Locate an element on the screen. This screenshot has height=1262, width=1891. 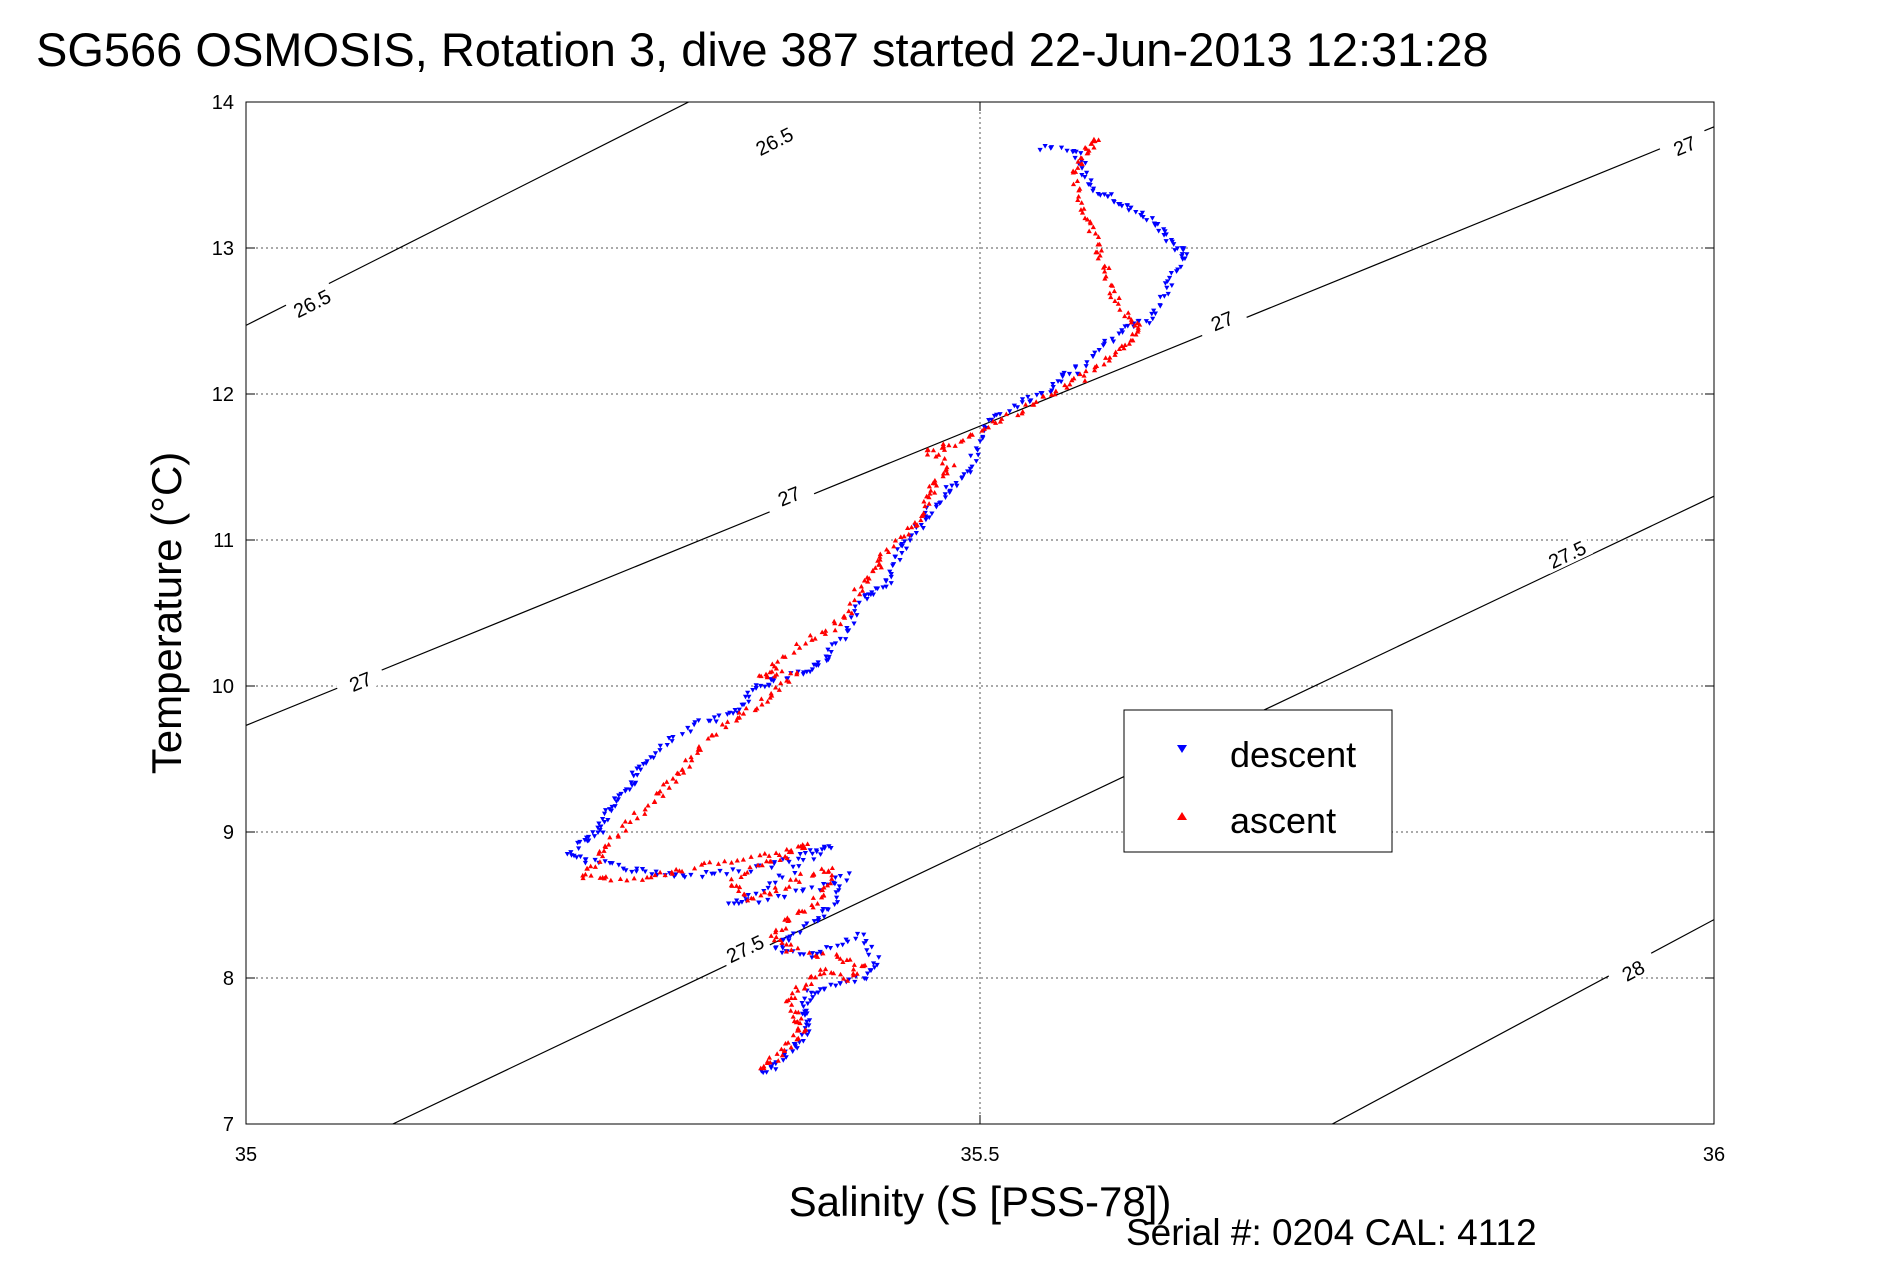
legend-box is located at coordinates (1258, 781).